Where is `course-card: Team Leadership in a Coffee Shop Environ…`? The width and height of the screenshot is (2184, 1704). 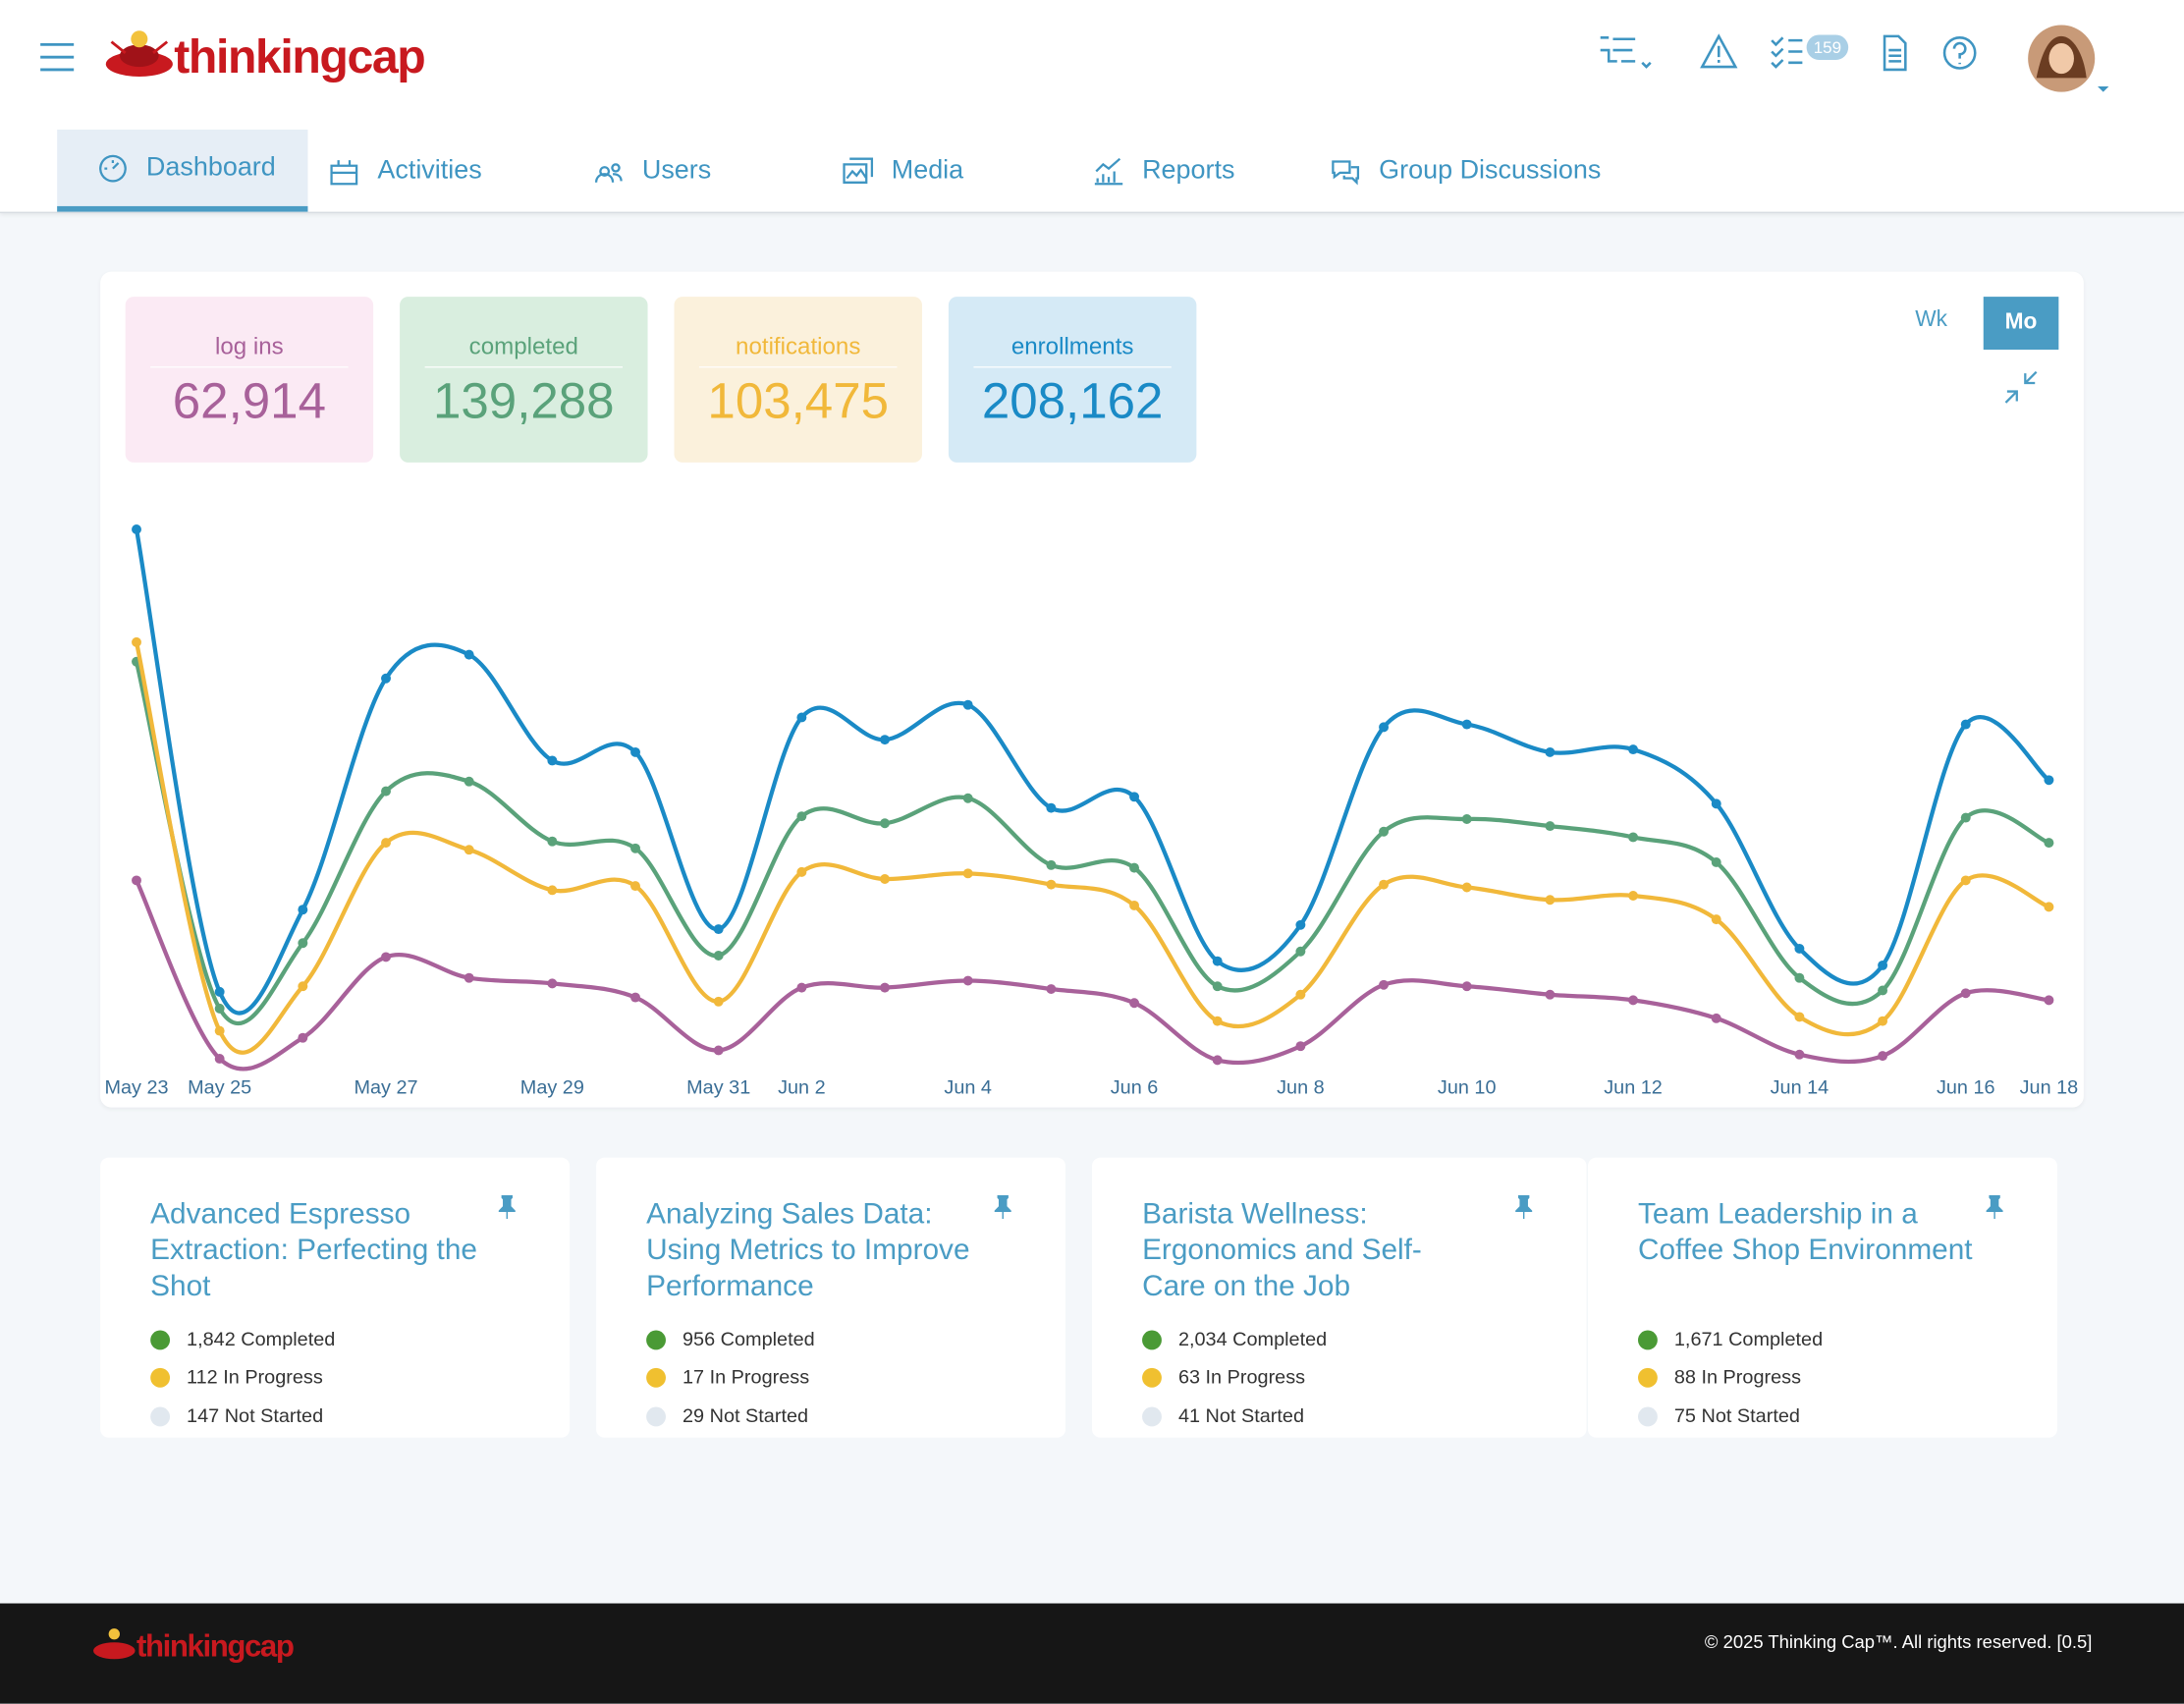
course-card: Team Leadership in a Coffee Shop Environ… is located at coordinates (1822, 1297).